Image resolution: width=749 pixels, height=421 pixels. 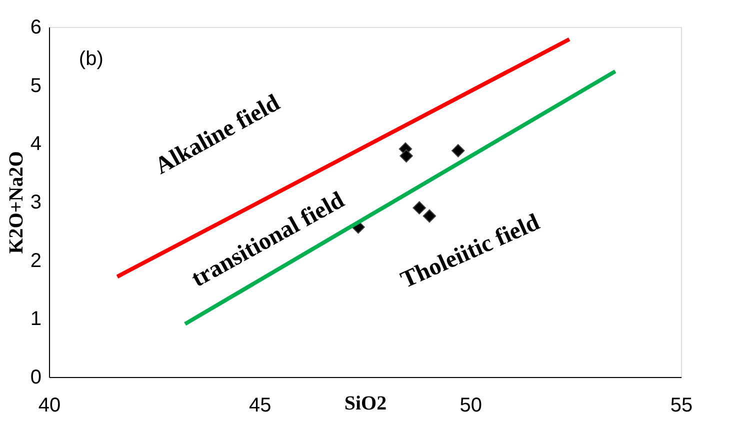 I want to click on y-tick-label: 3, so click(x=36, y=203).